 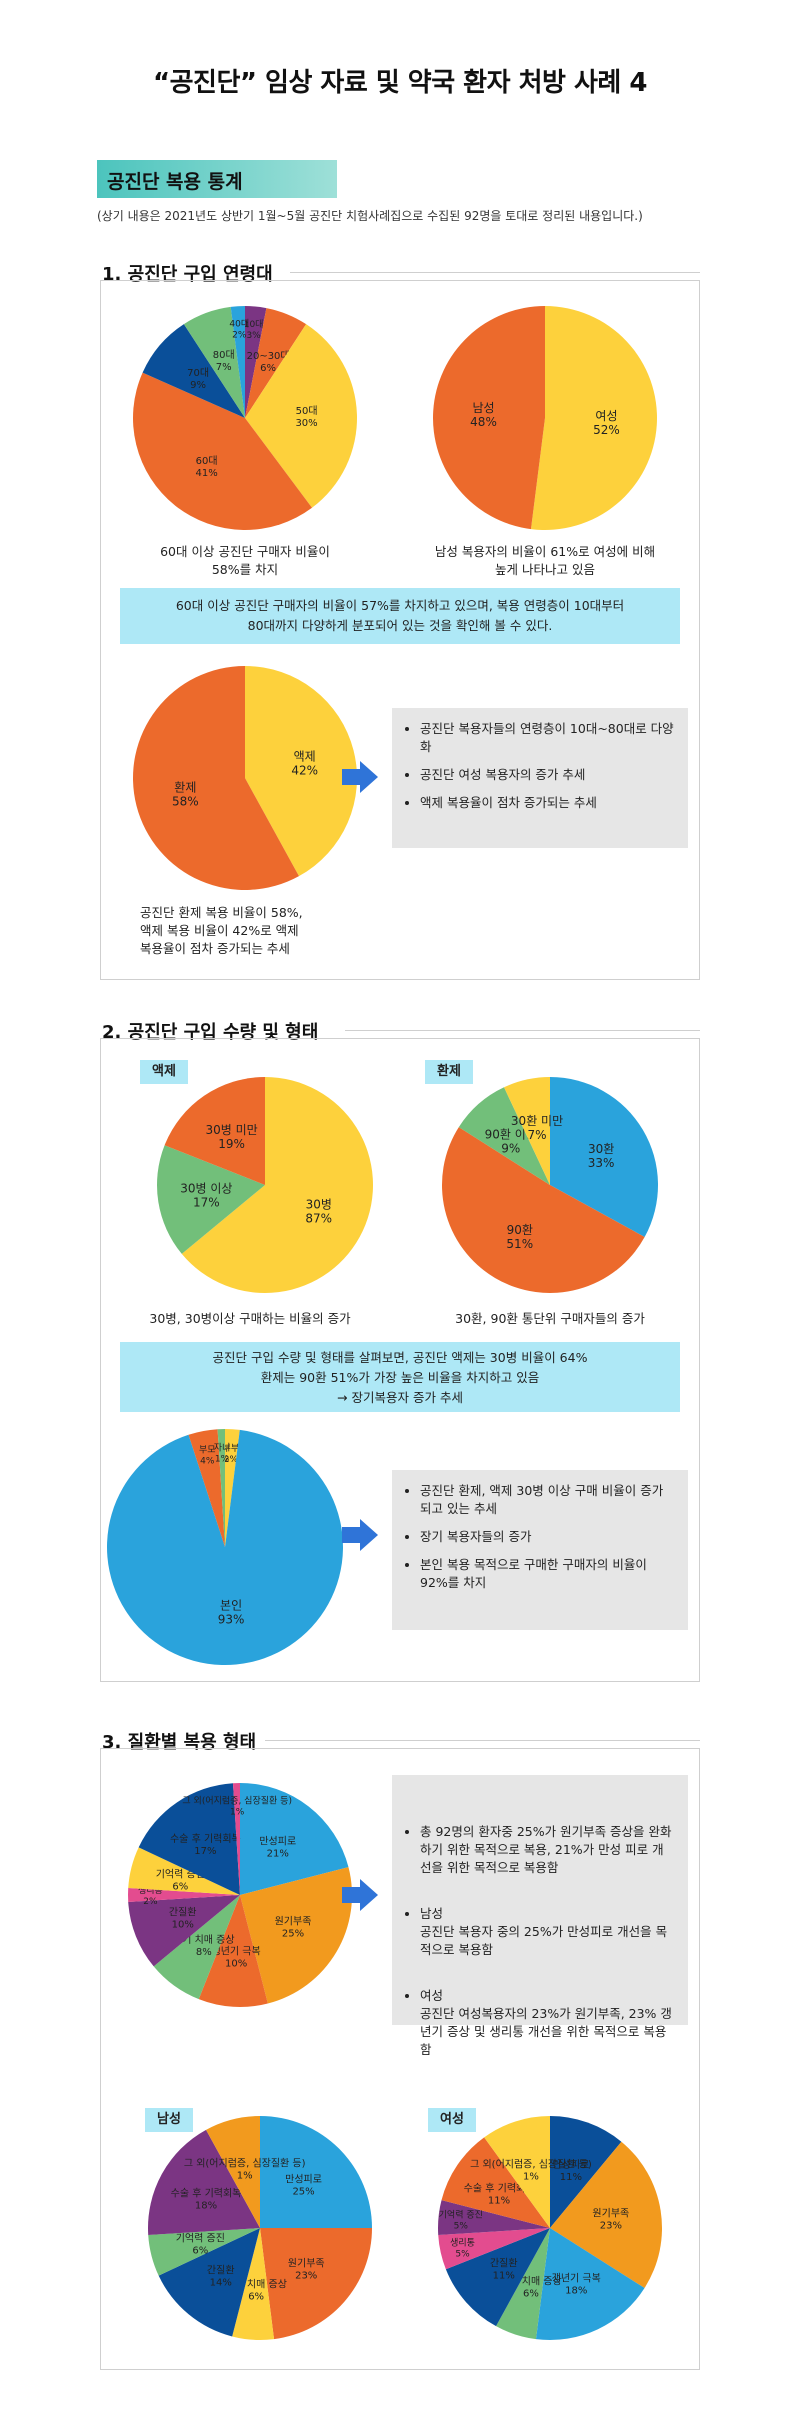 I want to click on section2-highlight-line2: 환제는 90환 51%가 가장 높은 비율을 차지하고 있음, so click(x=400, y=1377).